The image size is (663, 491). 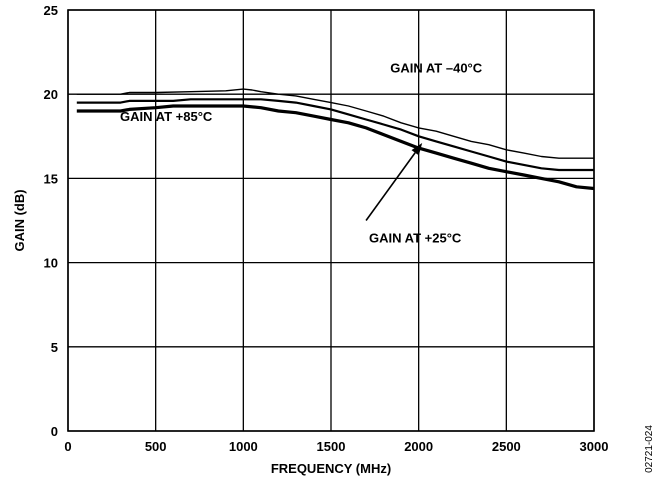 I want to click on x-tick-label-500: 500, so click(x=156, y=446).